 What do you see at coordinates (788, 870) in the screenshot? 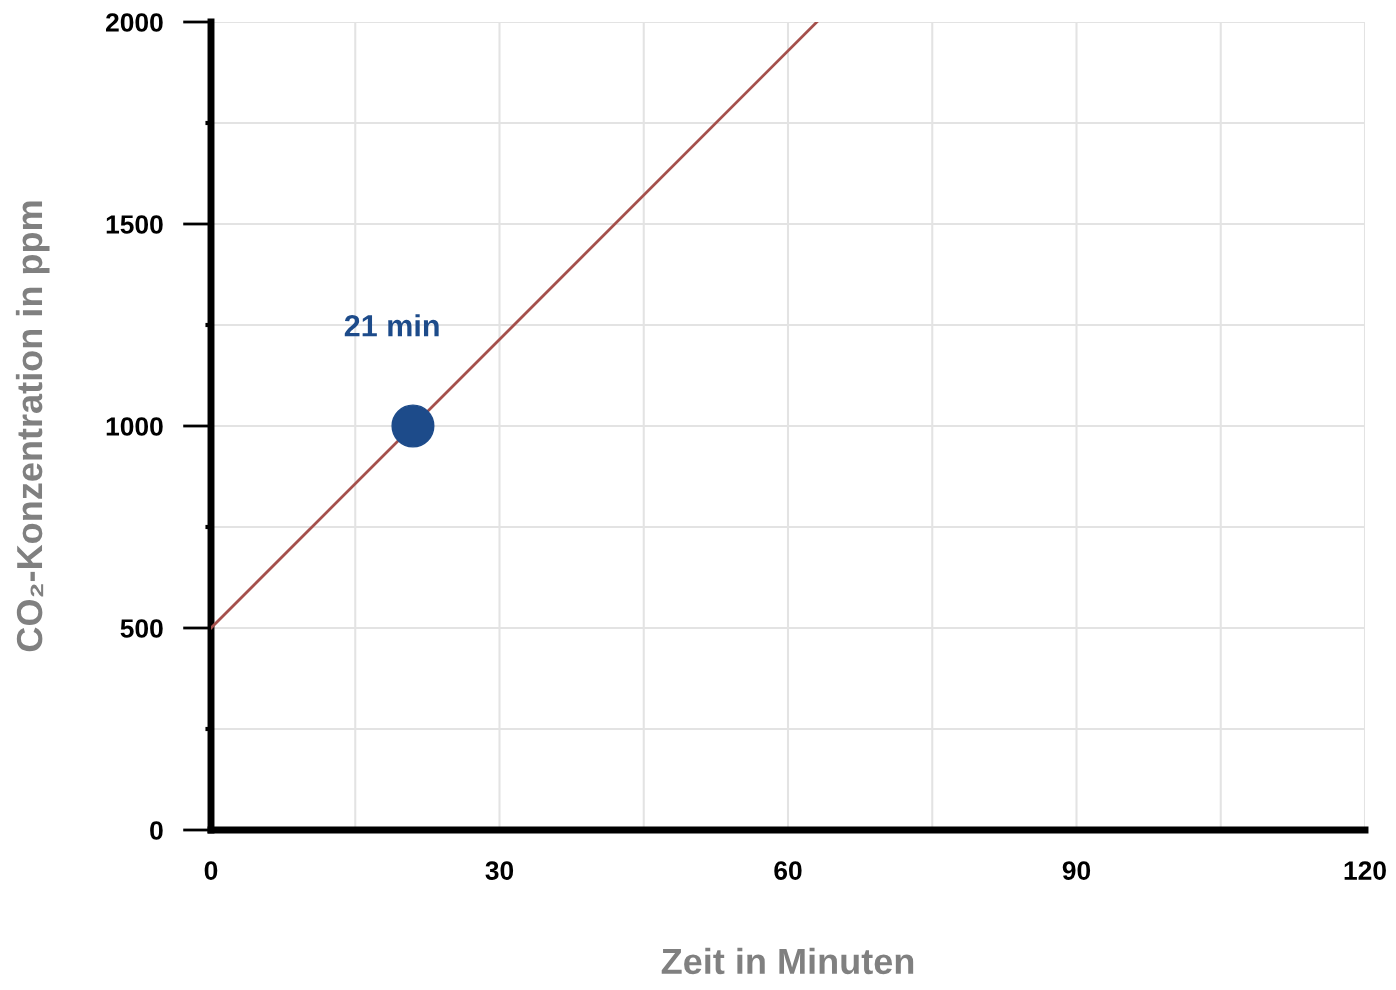
I see `x-tick-label: 60` at bounding box center [788, 870].